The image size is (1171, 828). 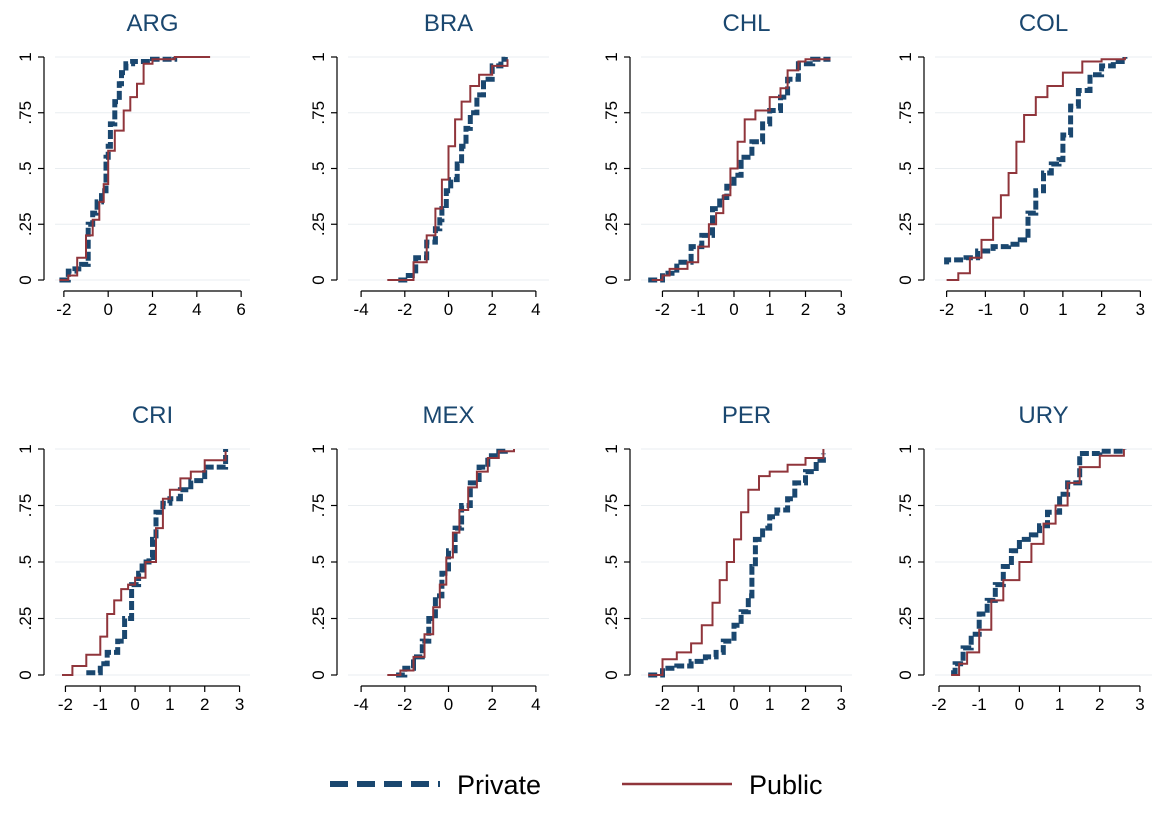 I want to click on panel-chl: CHL 0 .25 .5 .75 1 -2 -1 0 1 2 3, so click(x=727, y=164).